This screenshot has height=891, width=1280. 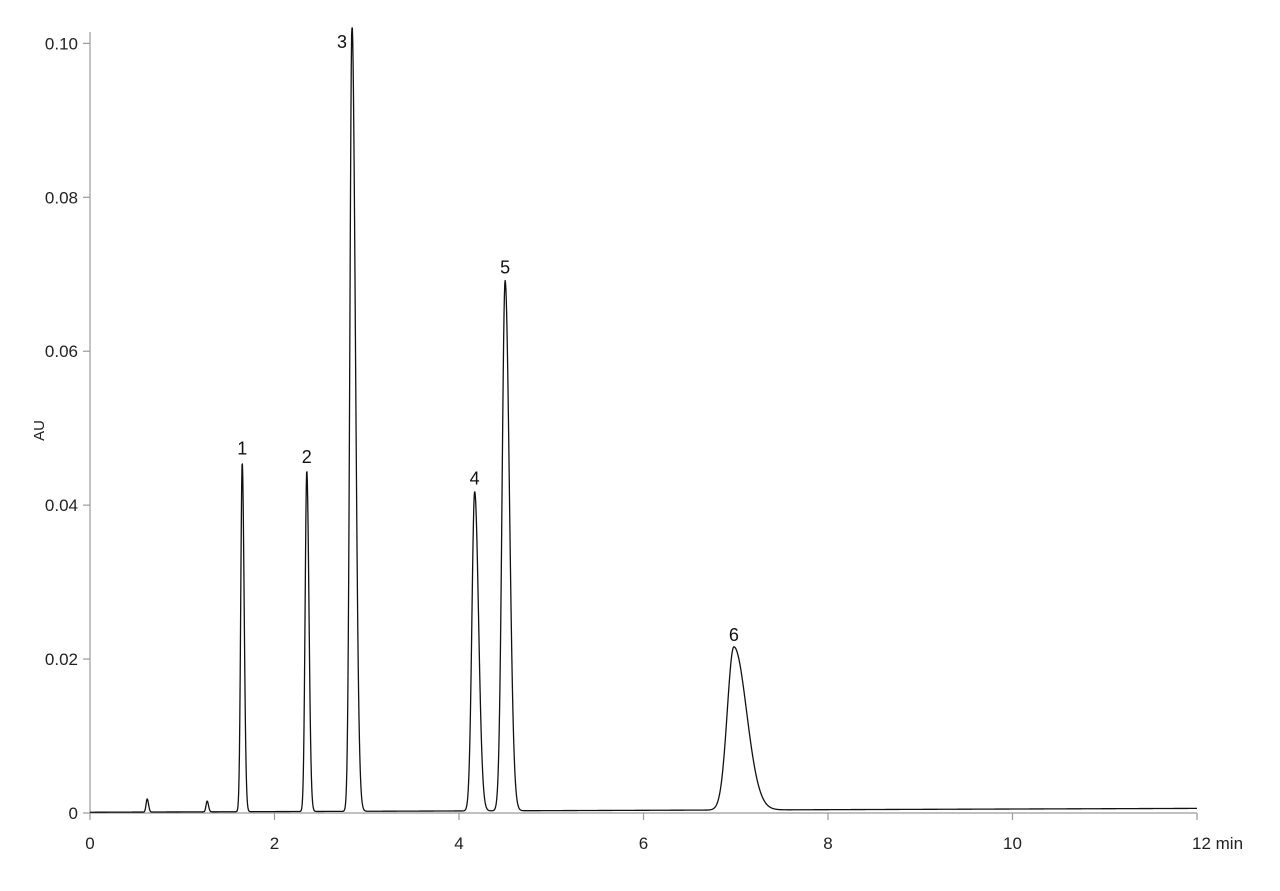 I want to click on y-tick-label: 0.10, so click(x=61, y=43).